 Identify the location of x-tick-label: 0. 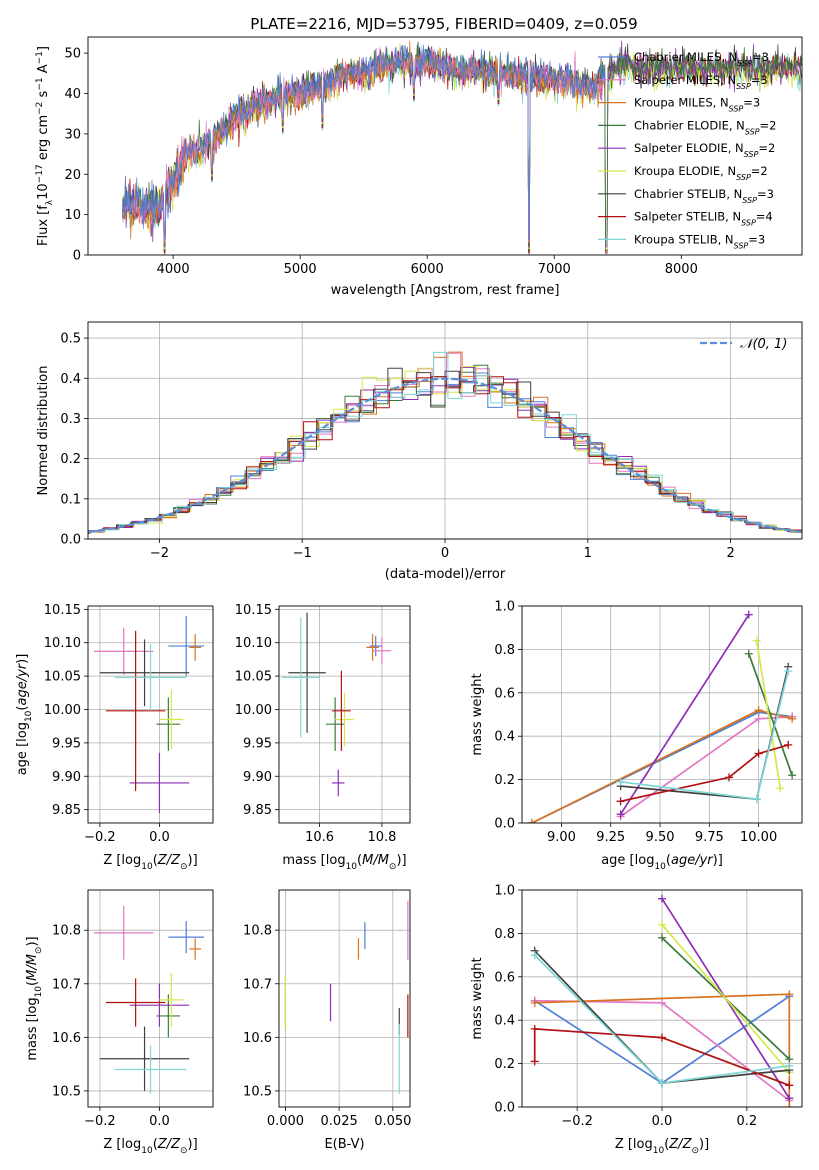
(445, 553).